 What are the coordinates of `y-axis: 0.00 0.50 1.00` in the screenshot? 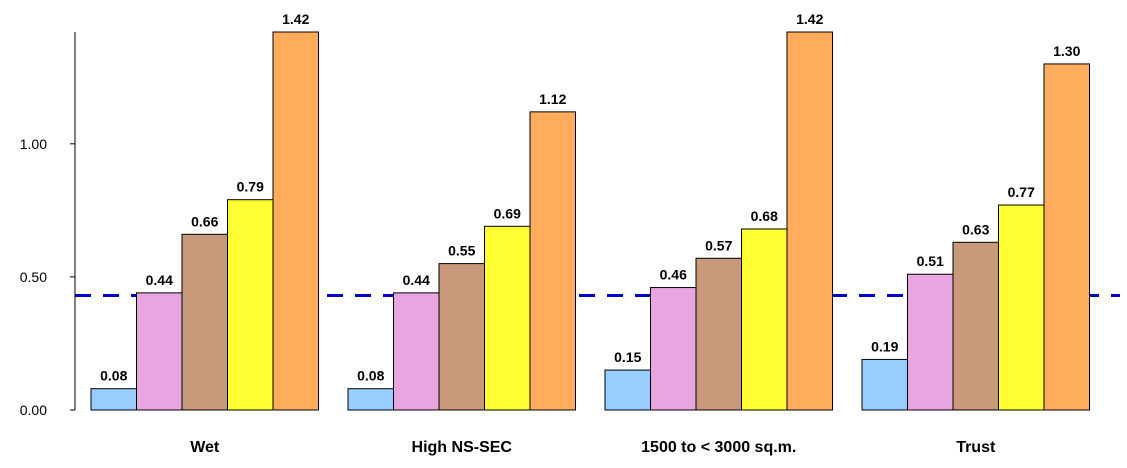 It's located at (48, 225).